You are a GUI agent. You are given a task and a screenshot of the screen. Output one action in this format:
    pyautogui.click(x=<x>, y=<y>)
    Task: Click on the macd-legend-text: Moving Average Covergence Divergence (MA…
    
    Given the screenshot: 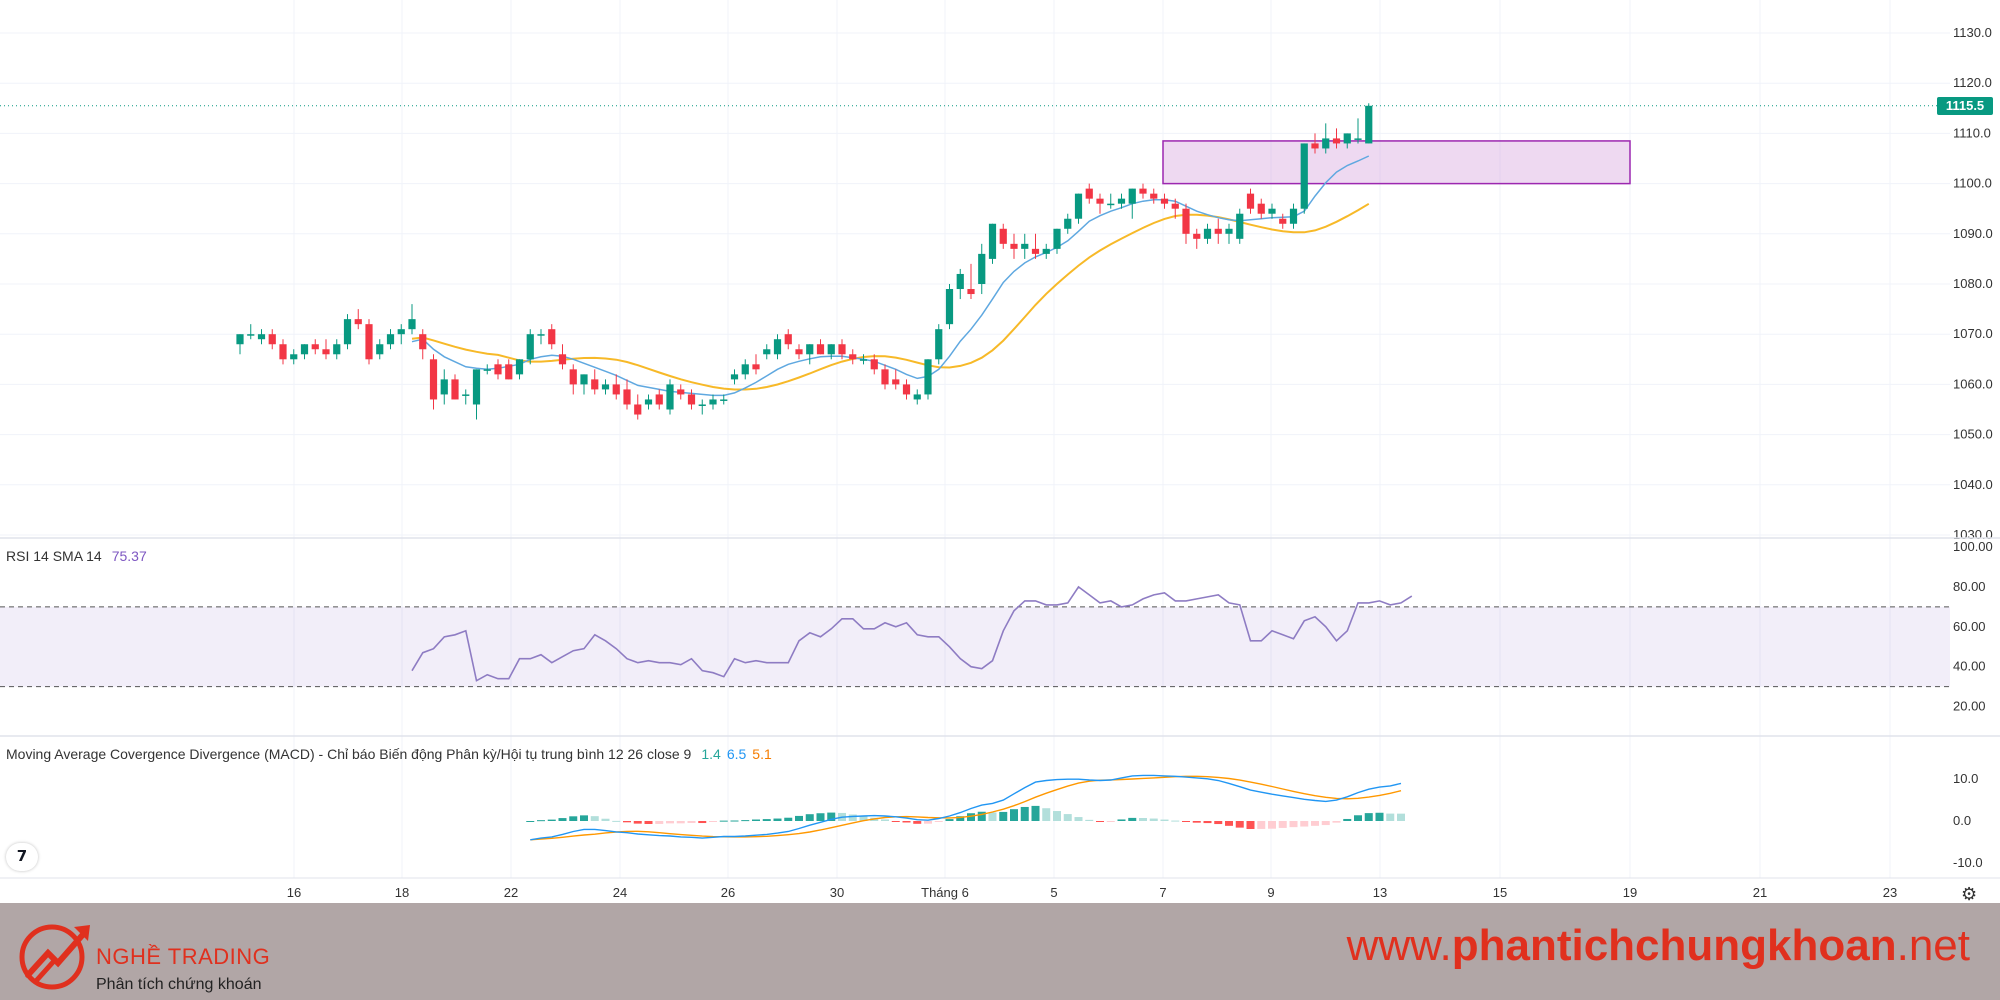 What is the action you would take?
    pyautogui.click(x=349, y=754)
    